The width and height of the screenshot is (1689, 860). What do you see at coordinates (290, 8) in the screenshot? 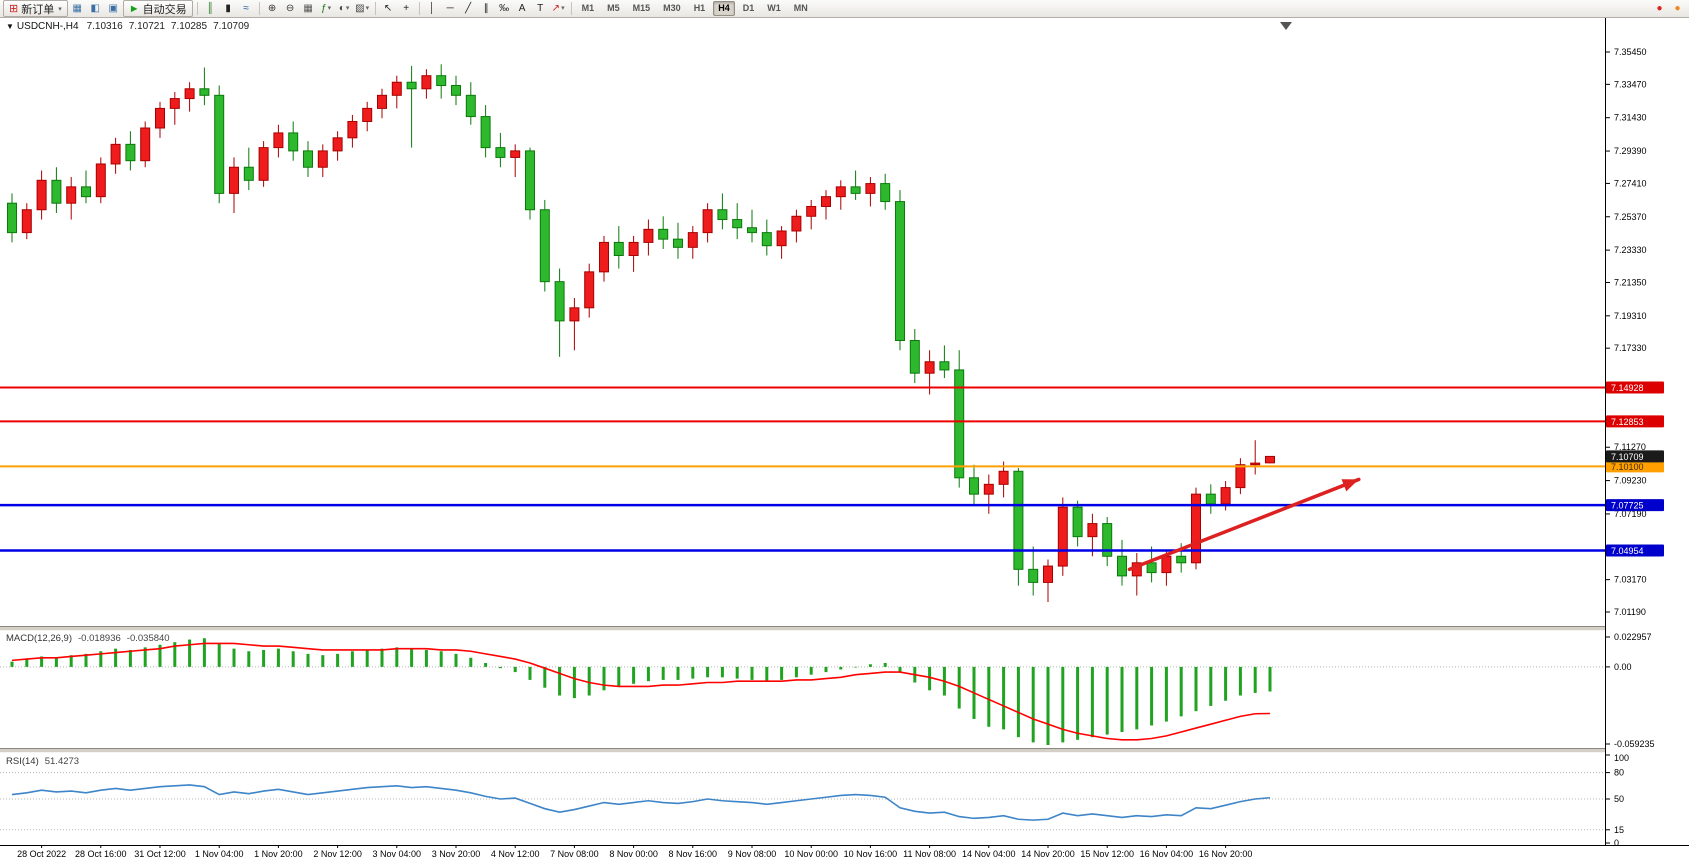
I see `zoom-out-icon: ⊖` at bounding box center [290, 8].